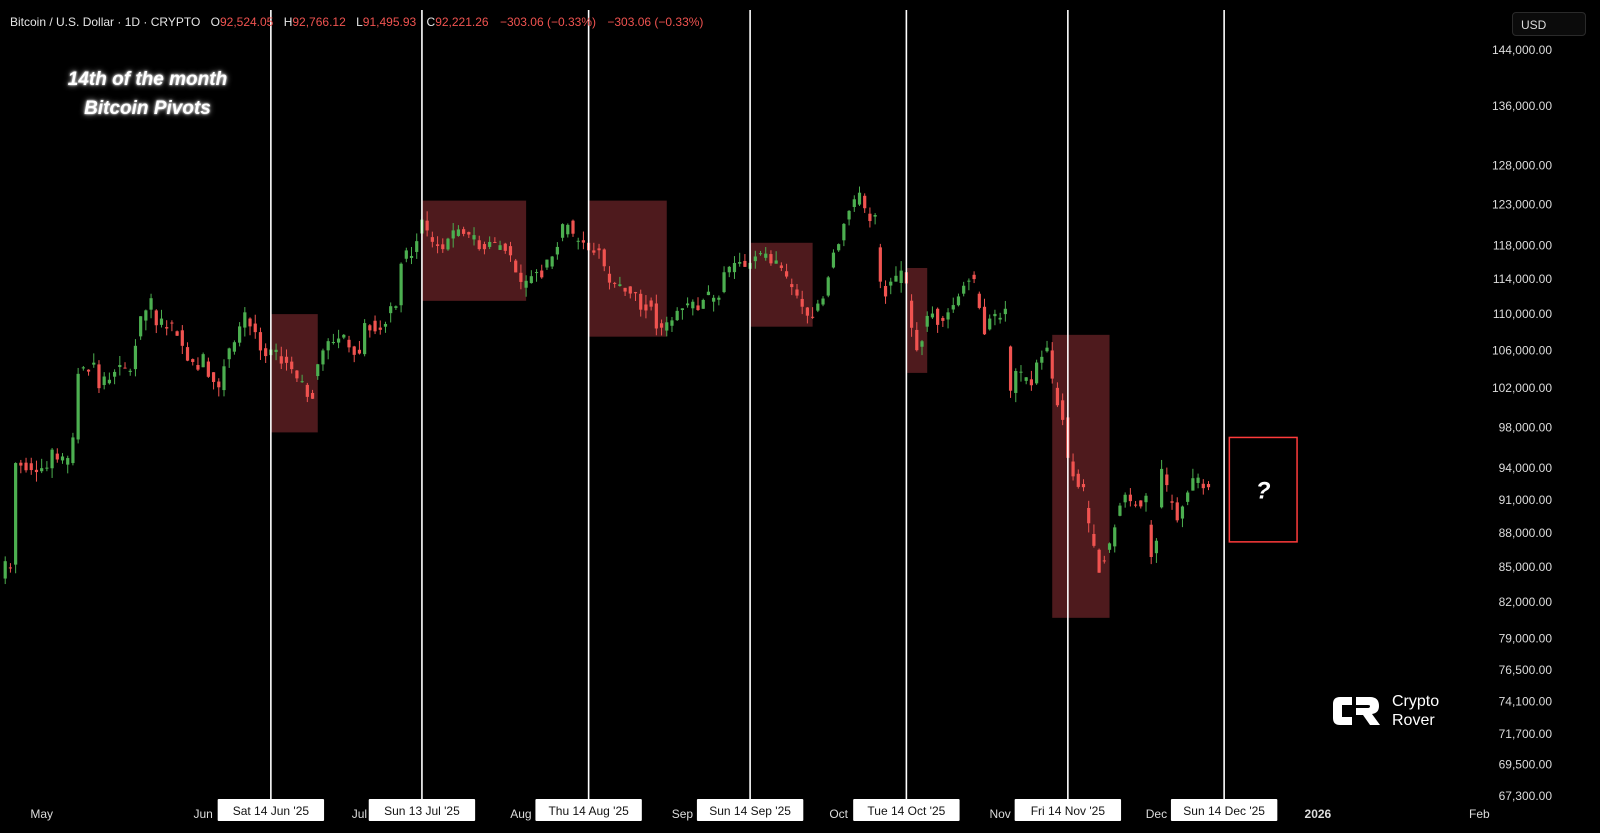 This screenshot has width=1600, height=833. What do you see at coordinates (147, 79) in the screenshot?
I see `title-line-1: 14th of the month` at bounding box center [147, 79].